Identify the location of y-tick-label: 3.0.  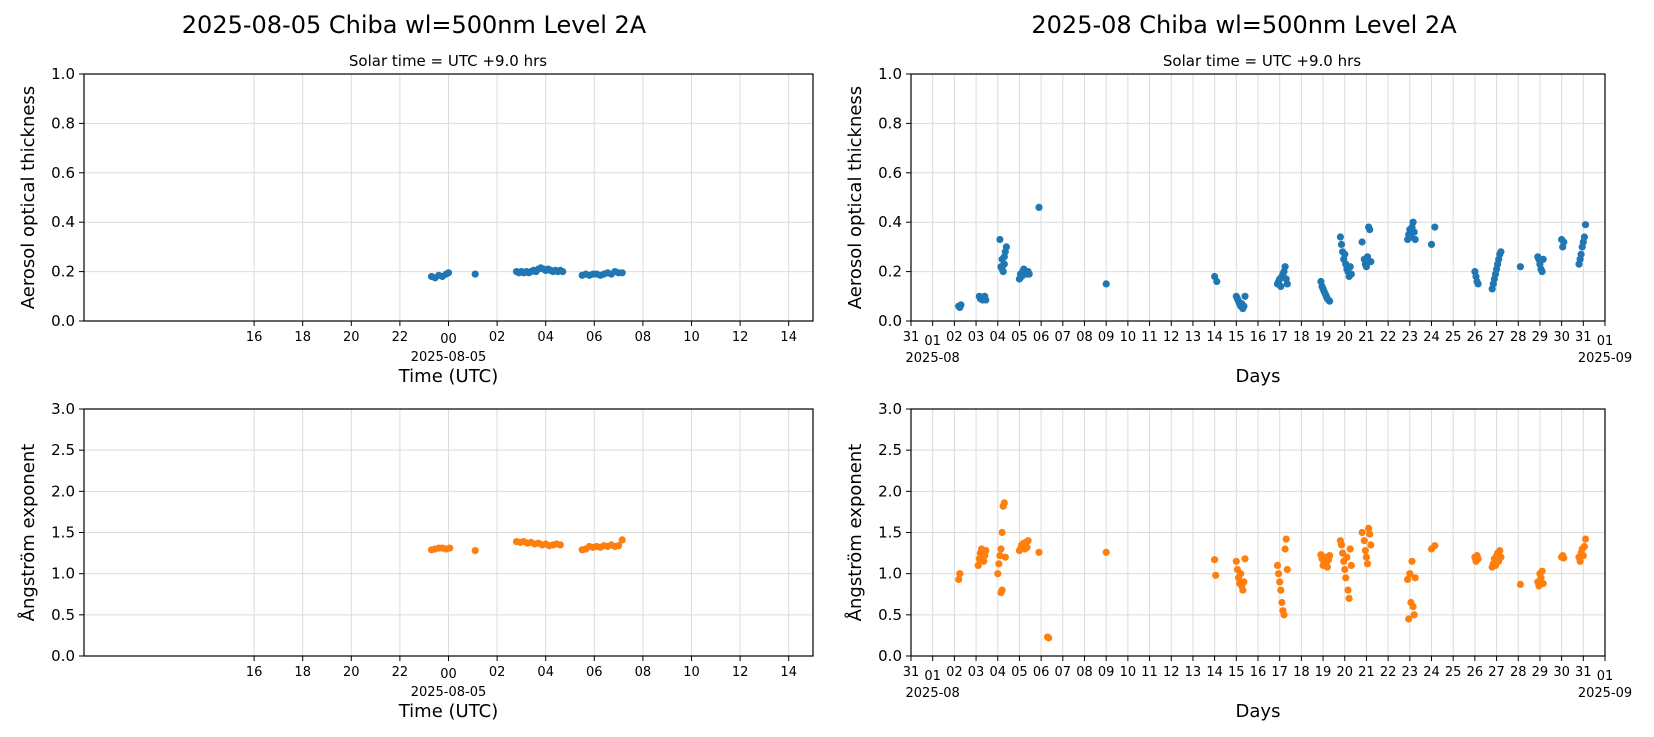
(890, 409).